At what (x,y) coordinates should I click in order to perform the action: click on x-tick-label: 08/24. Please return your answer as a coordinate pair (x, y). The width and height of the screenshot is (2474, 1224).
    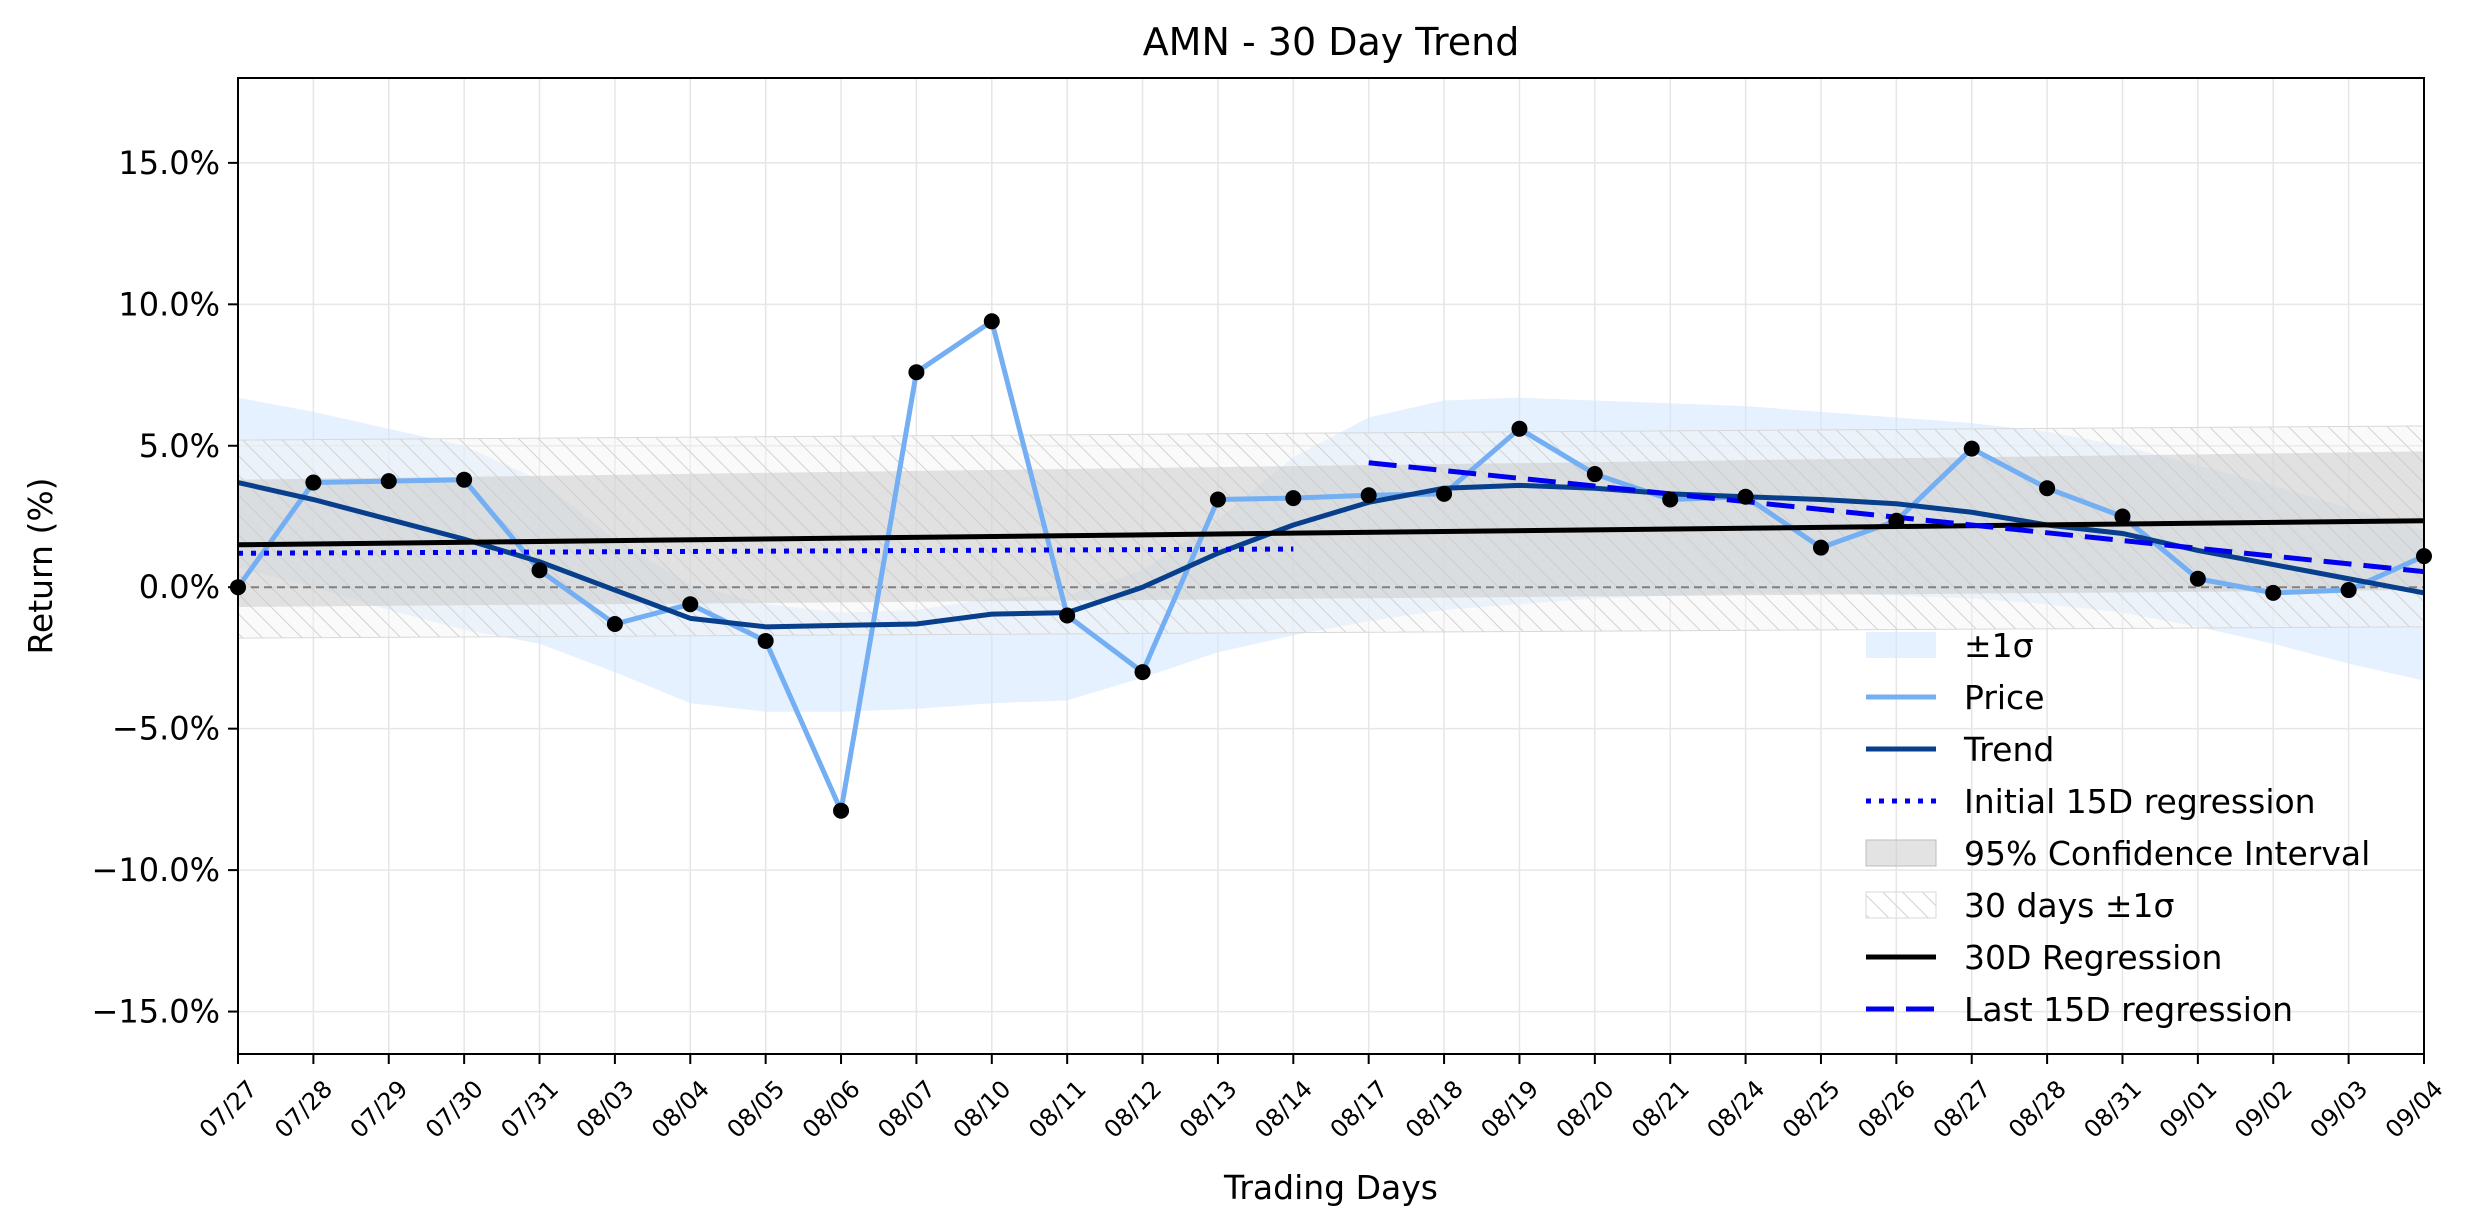
    Looking at the image, I should click on (1736, 1109).